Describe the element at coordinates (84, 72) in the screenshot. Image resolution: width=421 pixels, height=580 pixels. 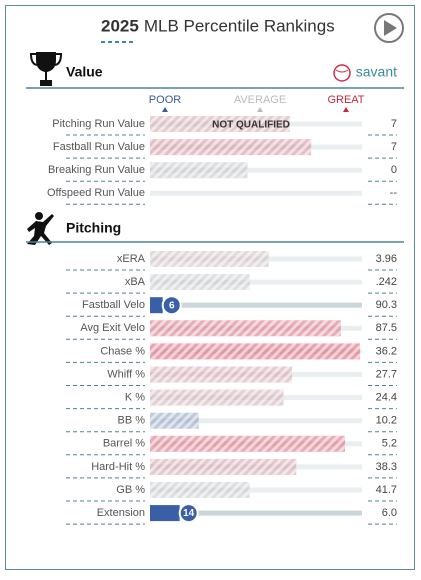
I see `section-title: Value` at that location.